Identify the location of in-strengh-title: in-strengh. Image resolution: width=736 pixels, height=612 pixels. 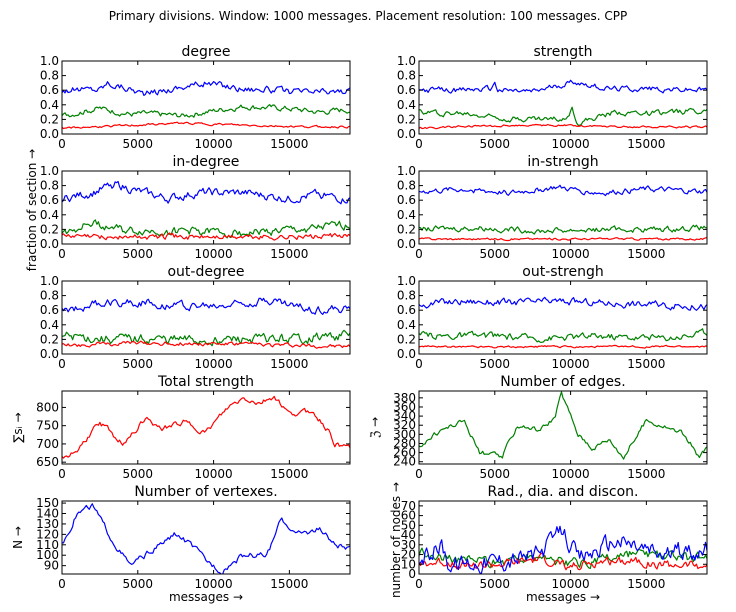
(562, 162).